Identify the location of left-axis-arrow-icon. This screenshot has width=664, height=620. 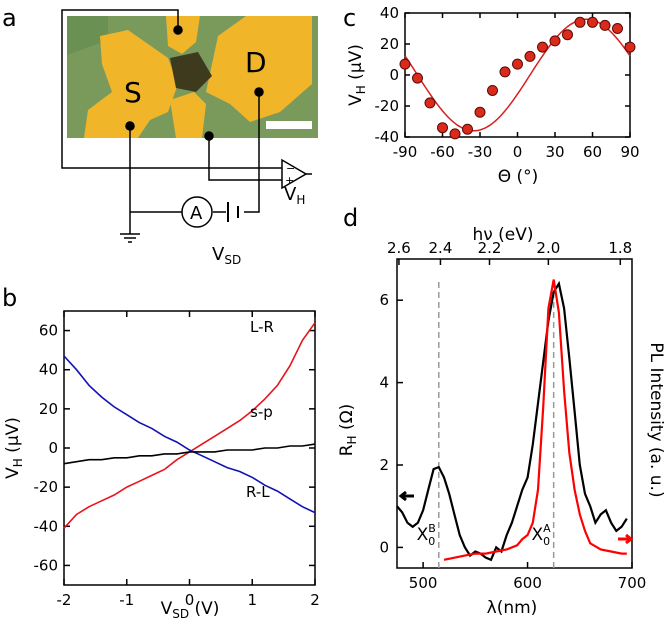
(406, 496).